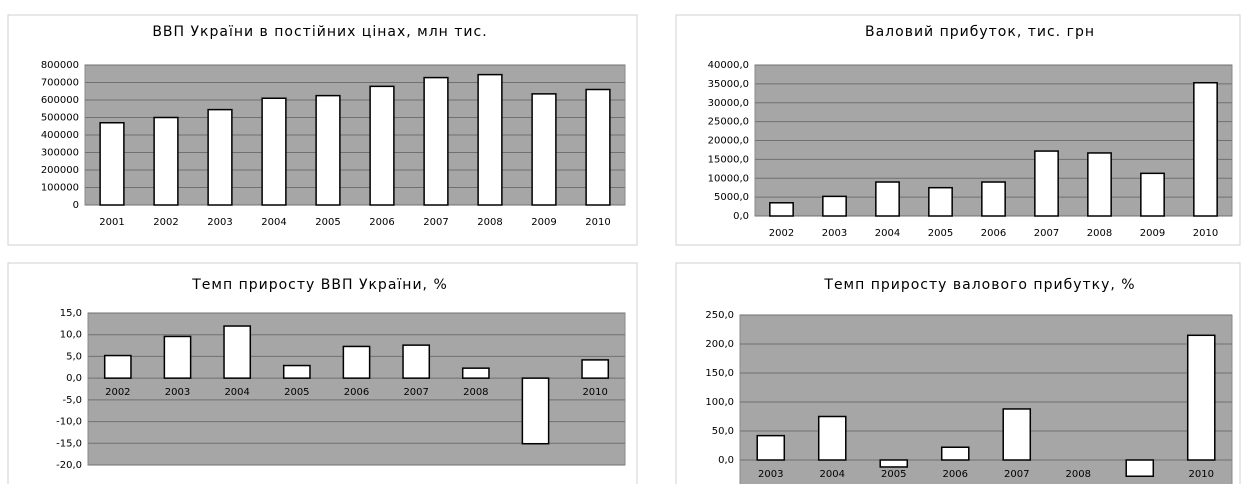 The image size is (1243, 484). What do you see at coordinates (74, 356) in the screenshot?
I see `y-tick-label: 5,0` at bounding box center [74, 356].